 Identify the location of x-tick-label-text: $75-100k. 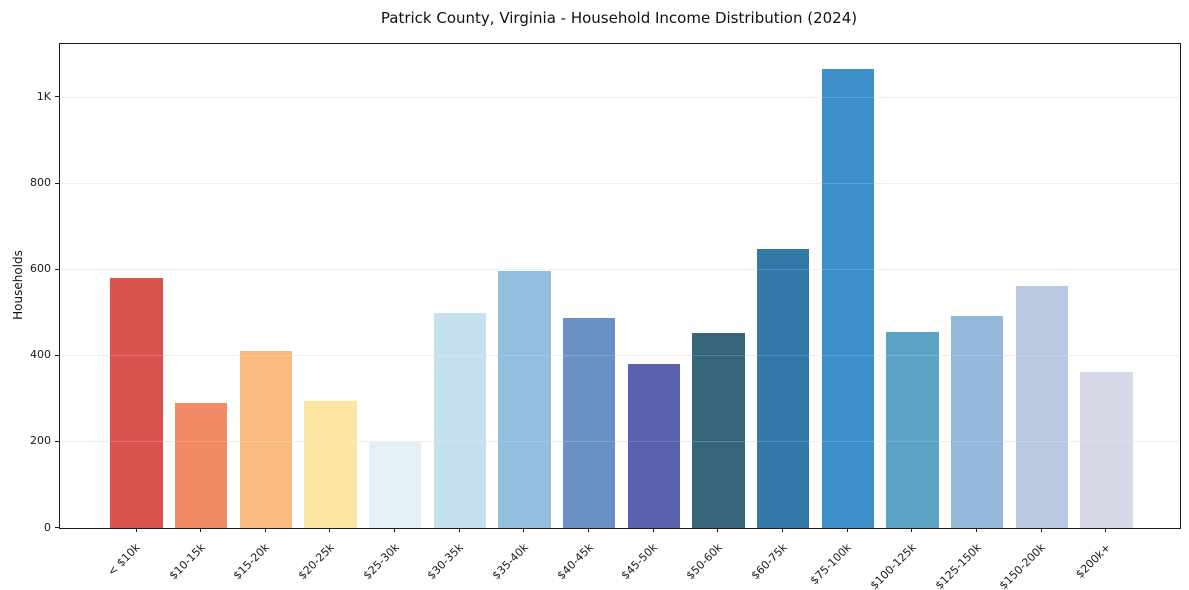
(831, 564).